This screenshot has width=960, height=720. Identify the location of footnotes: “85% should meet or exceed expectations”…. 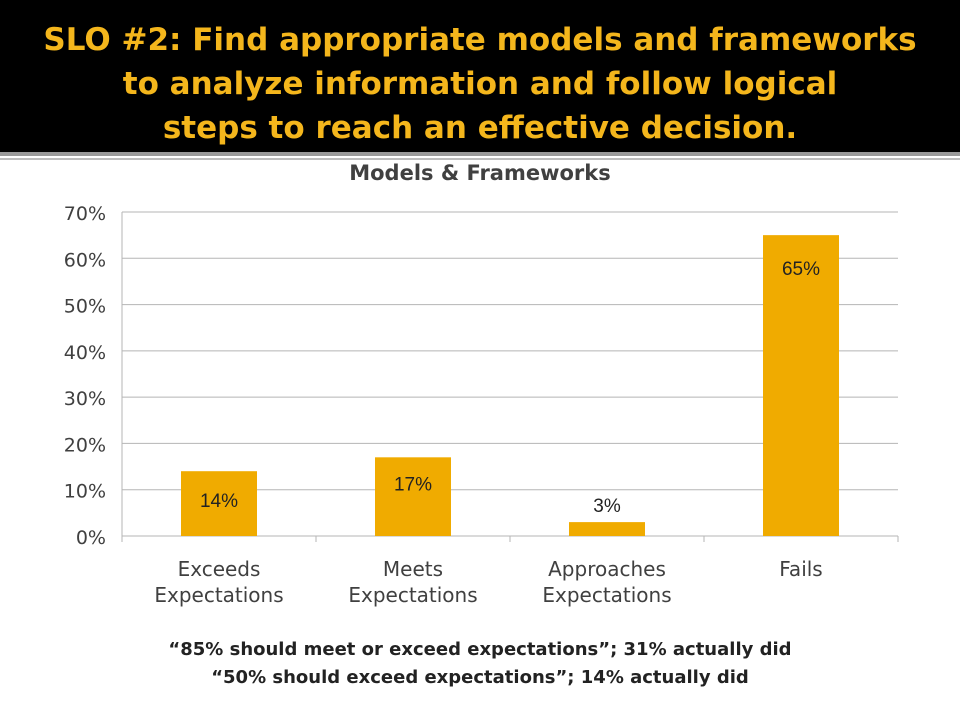
(480, 664).